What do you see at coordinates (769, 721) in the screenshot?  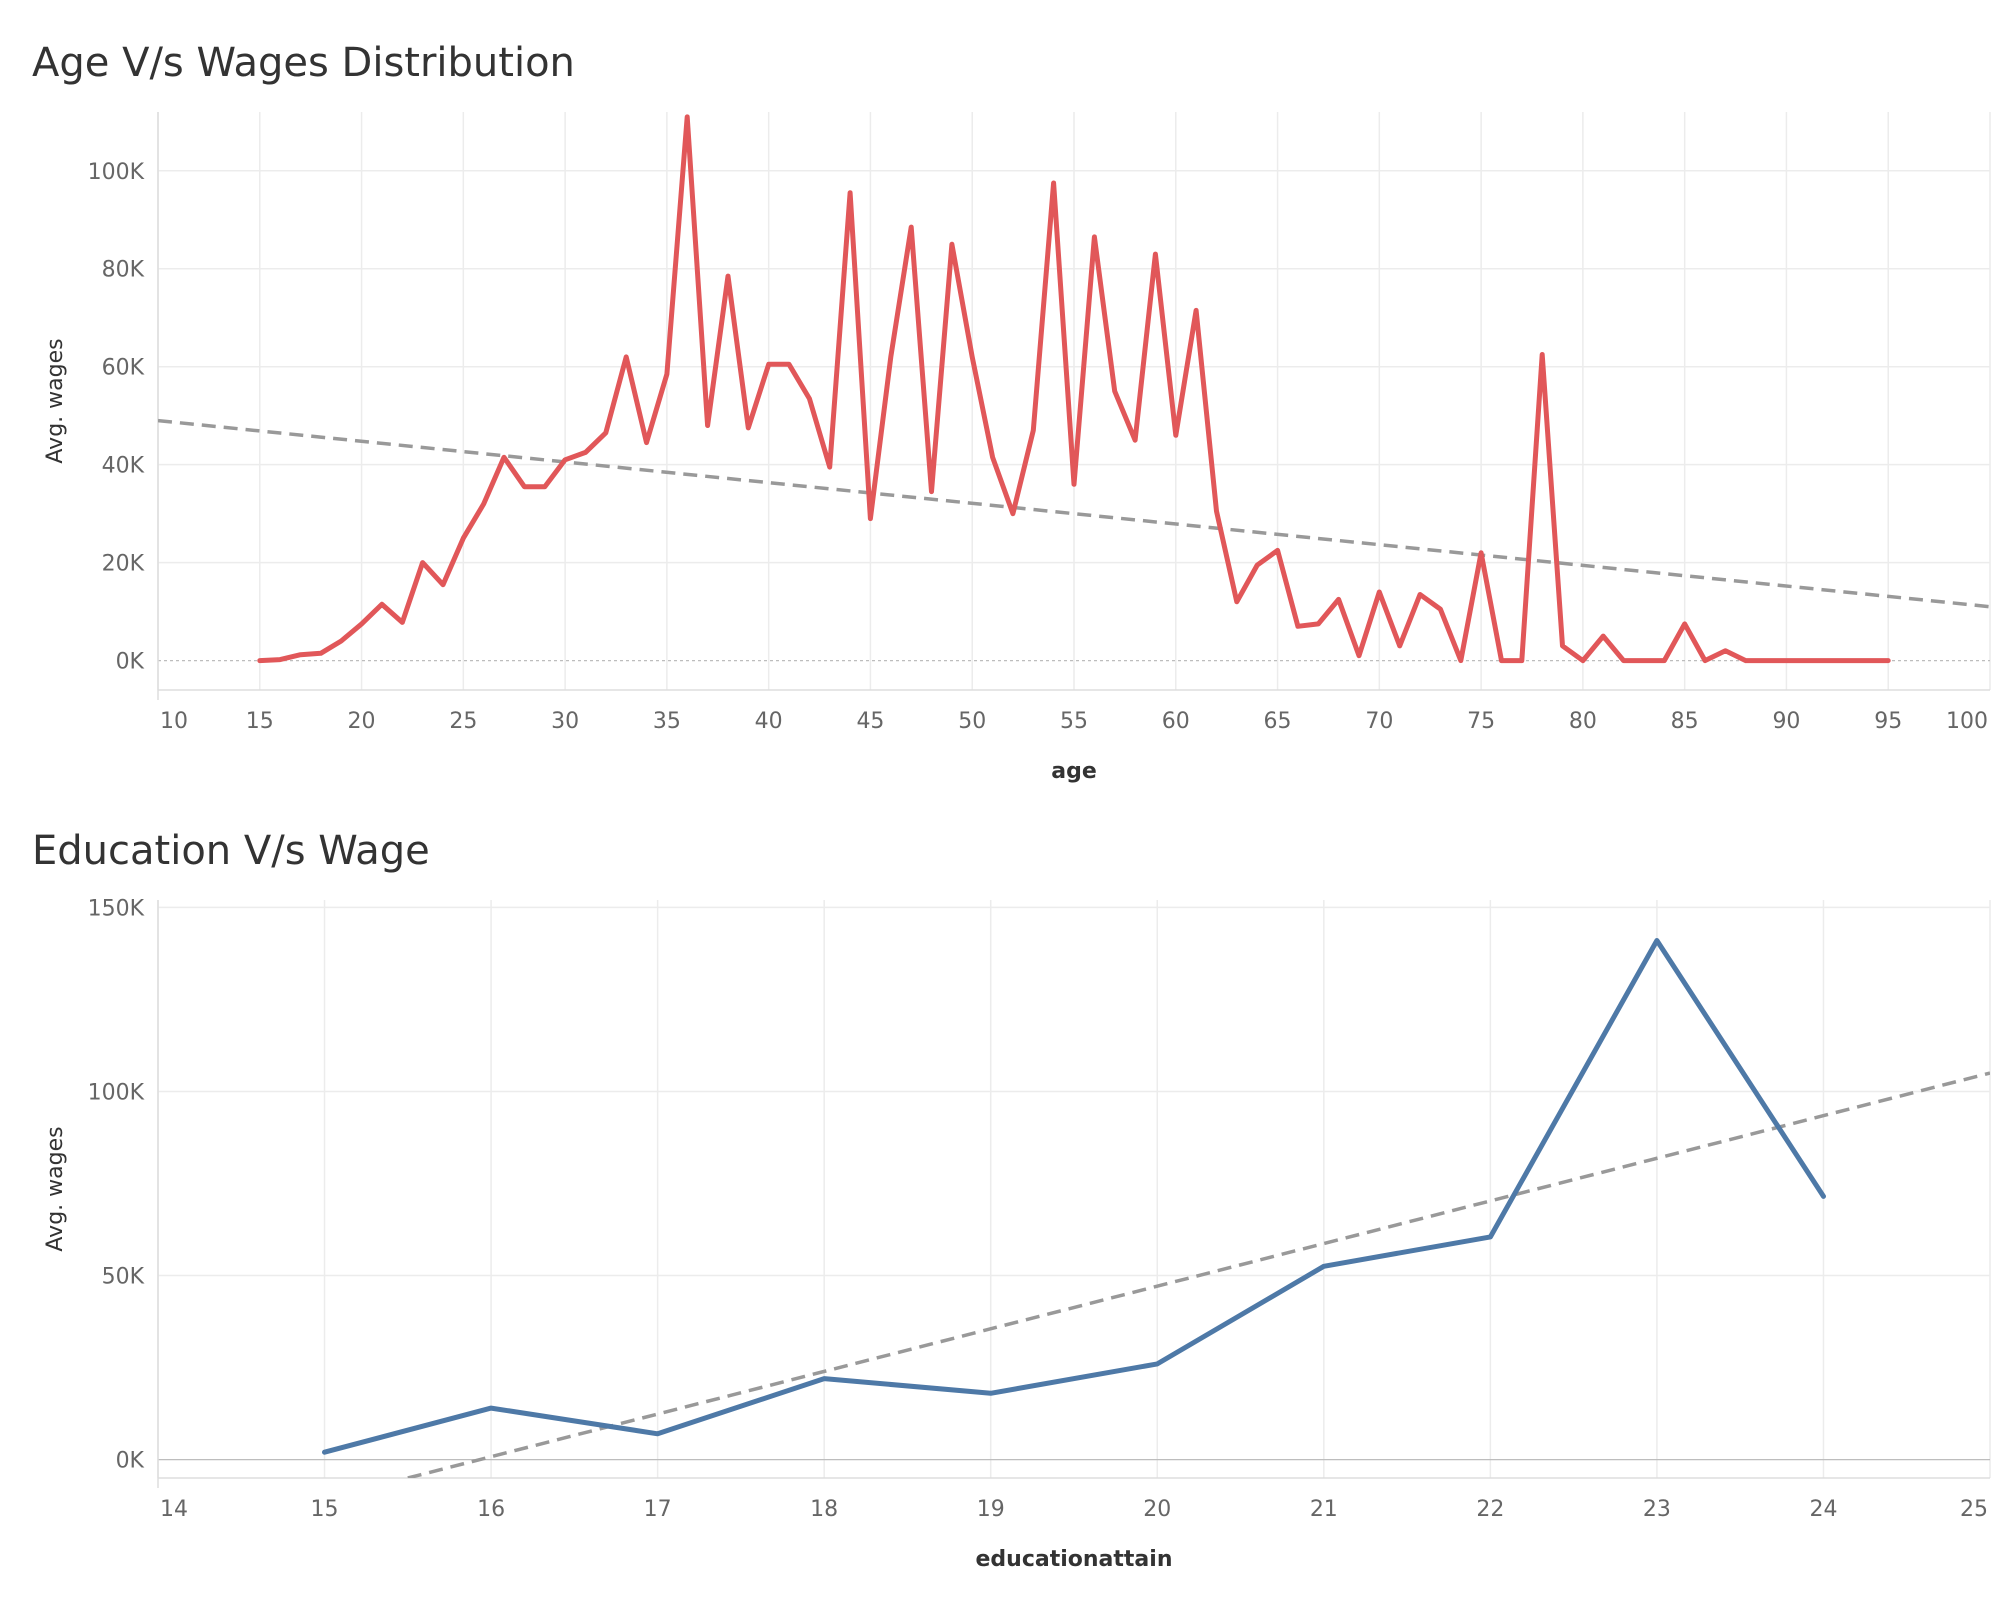 I see `x-tick-label: 40` at bounding box center [769, 721].